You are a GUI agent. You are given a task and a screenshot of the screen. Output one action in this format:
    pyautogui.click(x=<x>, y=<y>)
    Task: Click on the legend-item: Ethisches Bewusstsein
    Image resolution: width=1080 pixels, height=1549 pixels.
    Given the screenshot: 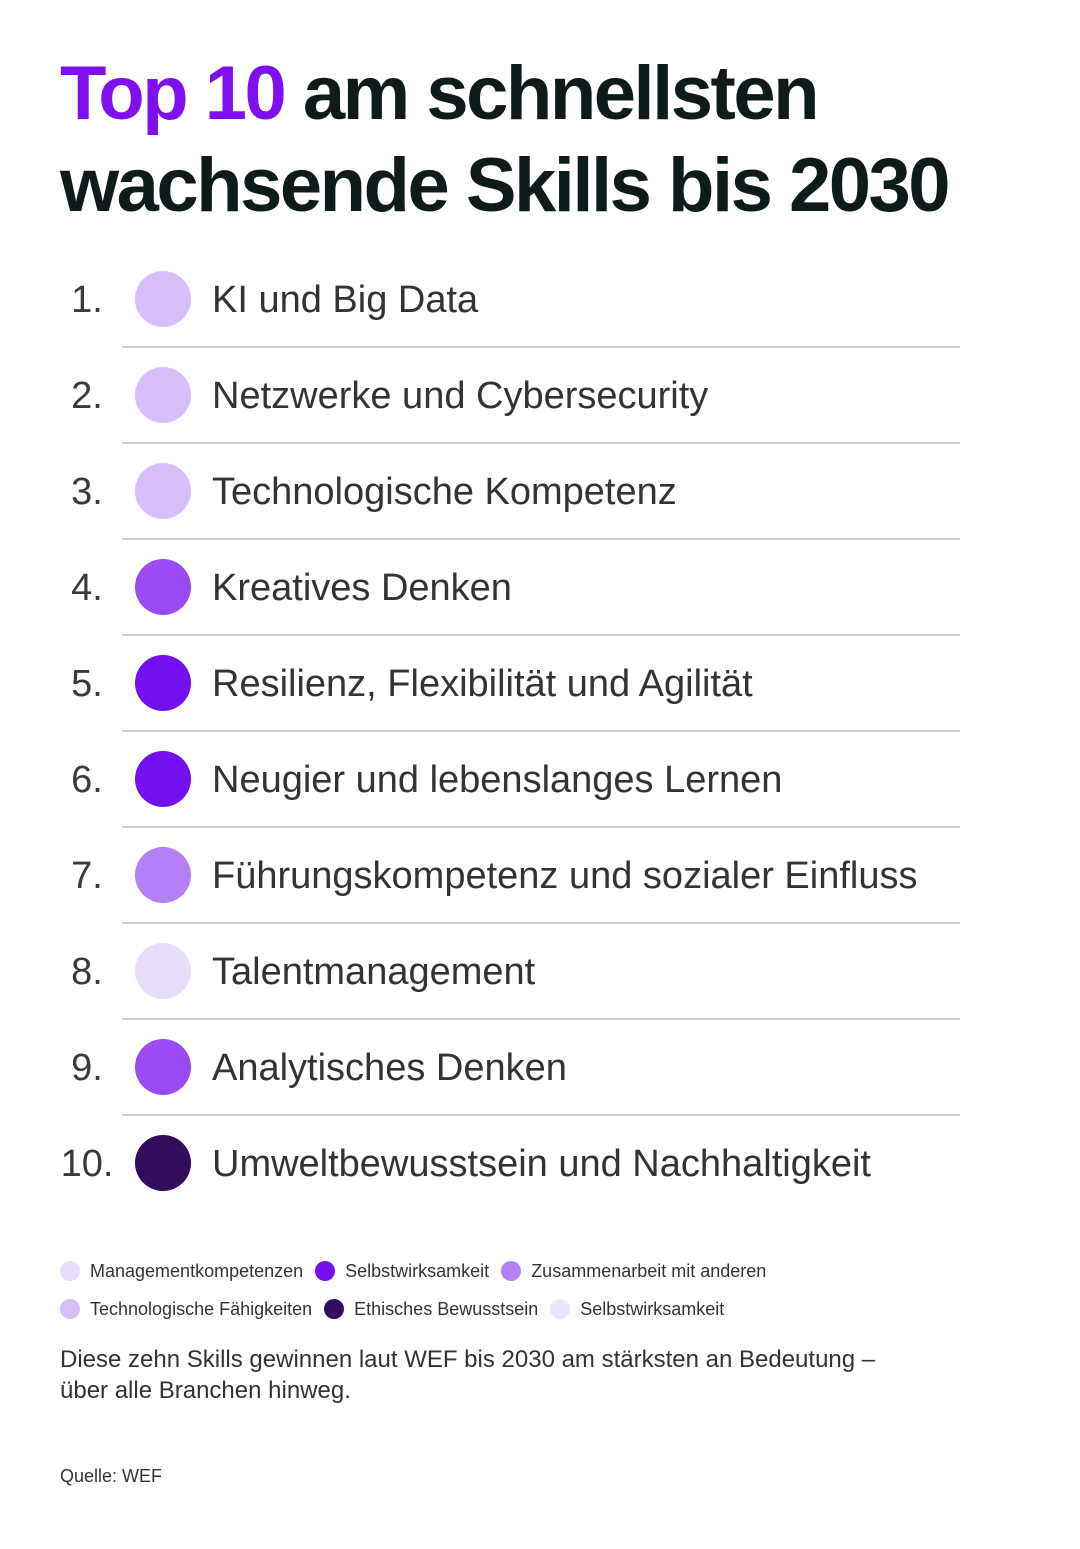 What is the action you would take?
    pyautogui.click(x=431, y=1309)
    